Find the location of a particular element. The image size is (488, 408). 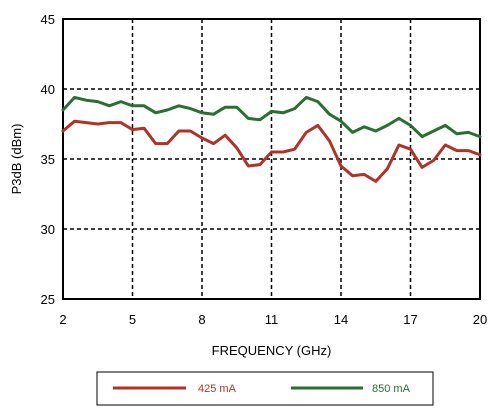

y-tick-label: 30 is located at coordinates (48, 229).